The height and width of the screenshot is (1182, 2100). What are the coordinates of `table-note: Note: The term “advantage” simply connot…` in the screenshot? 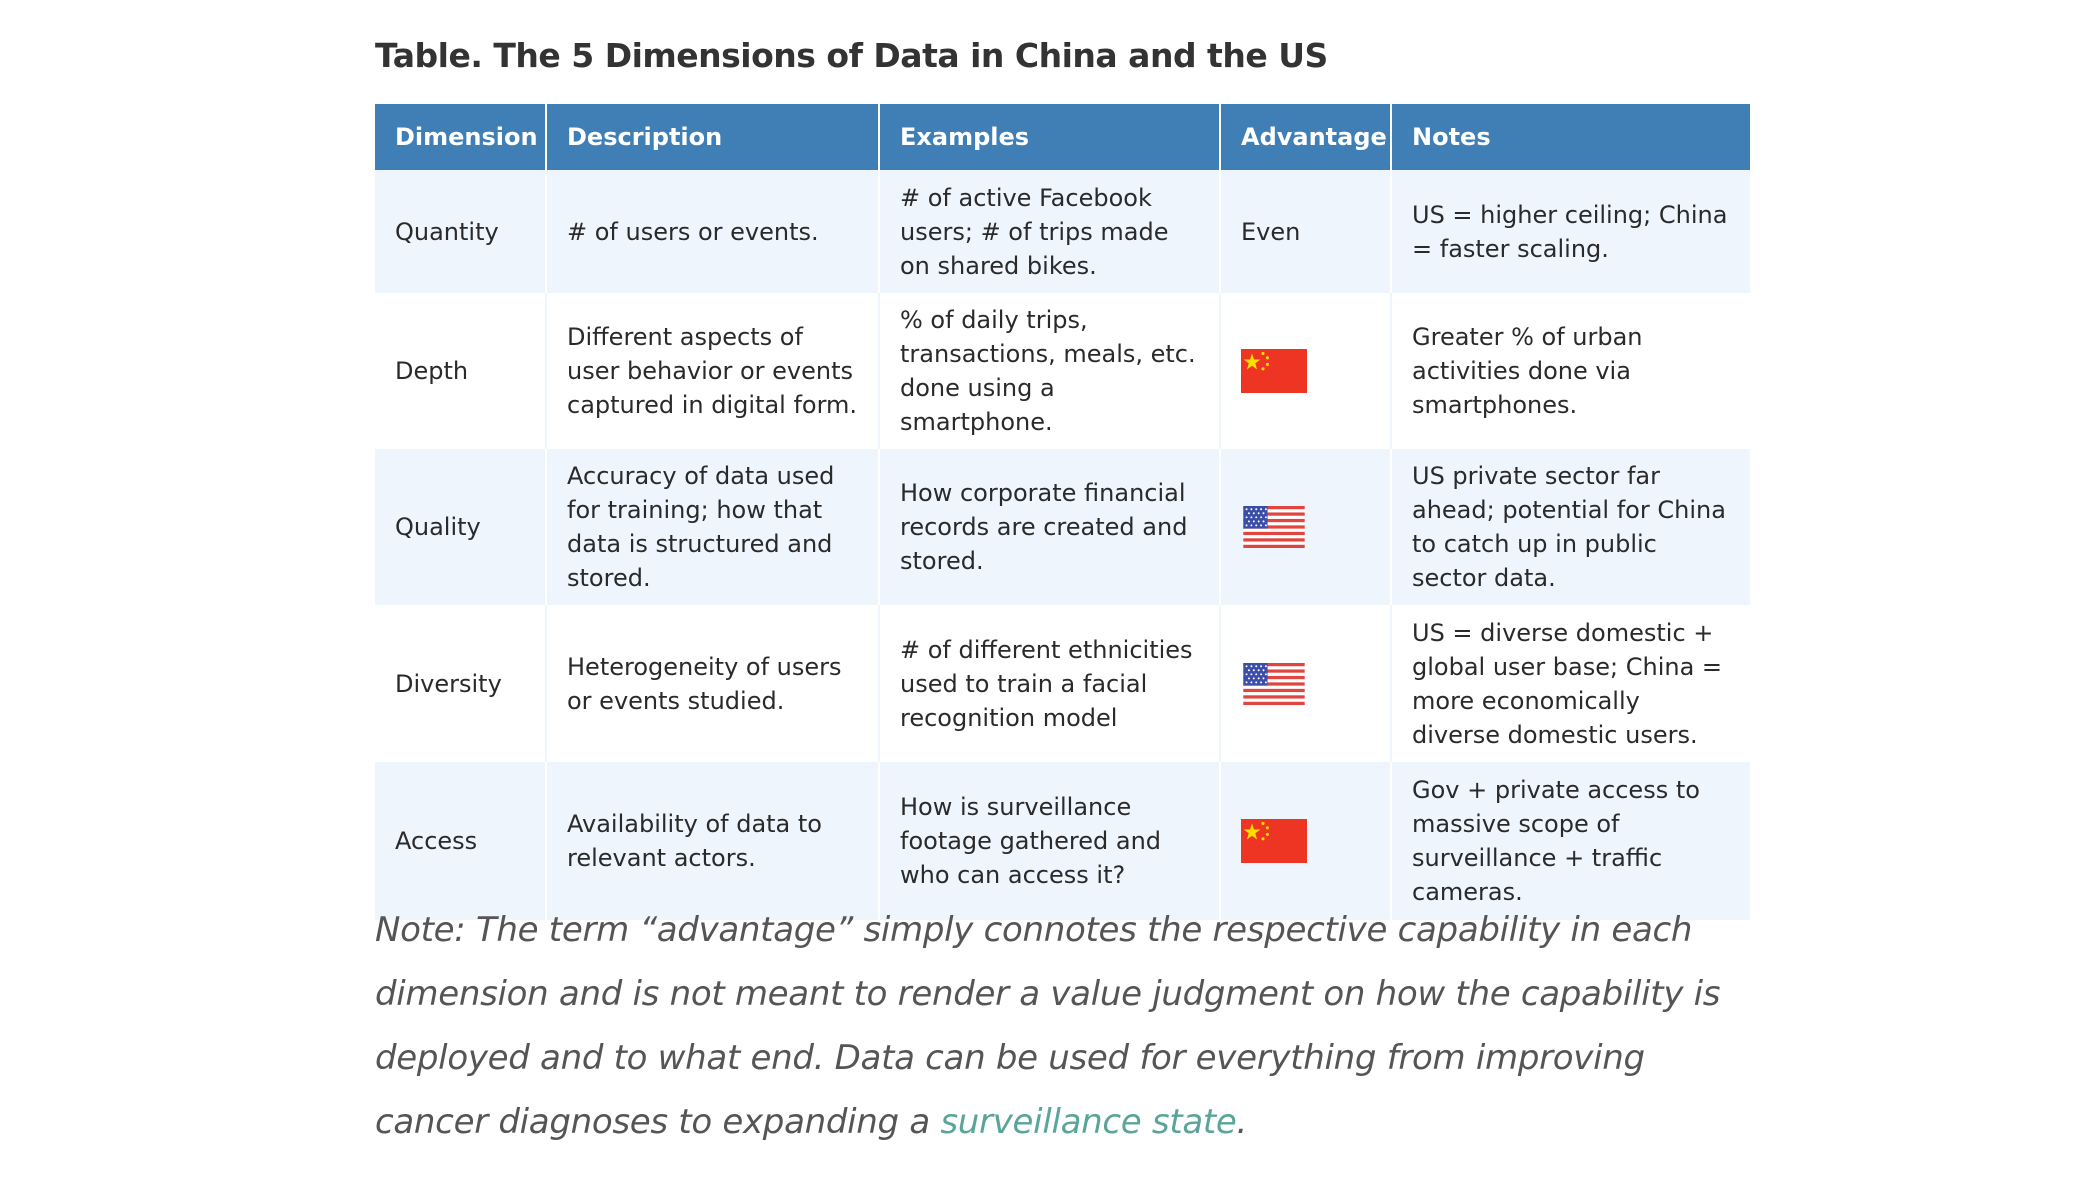 It's located at (1062, 1026).